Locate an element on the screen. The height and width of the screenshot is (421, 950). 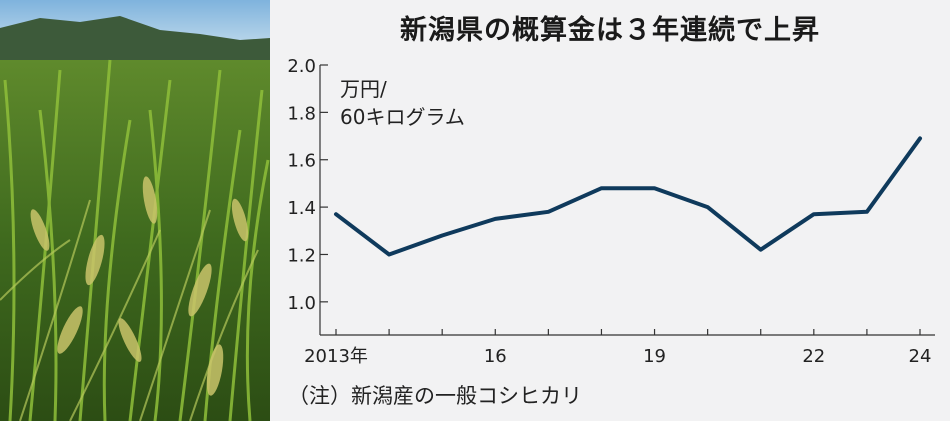
y-tick-label: 1.0 is located at coordinates (301, 303).